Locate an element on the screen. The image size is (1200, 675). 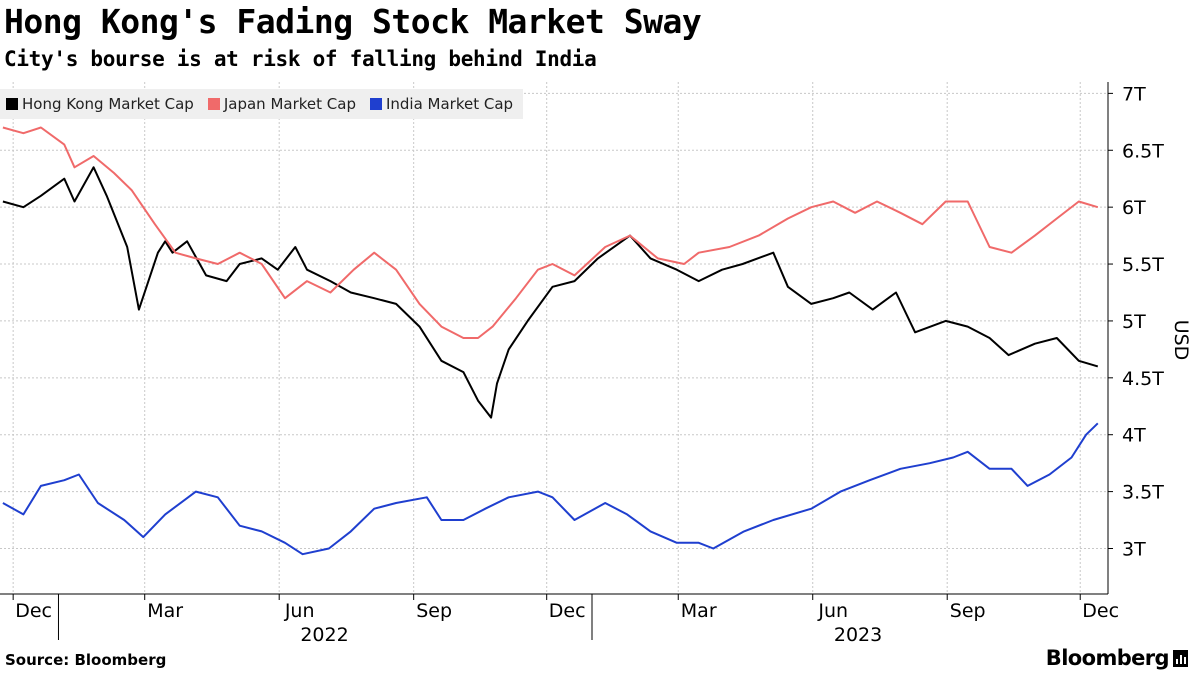
chart-title: Hong Kong's Fading Stock Market Sway is located at coordinates (353, 21).